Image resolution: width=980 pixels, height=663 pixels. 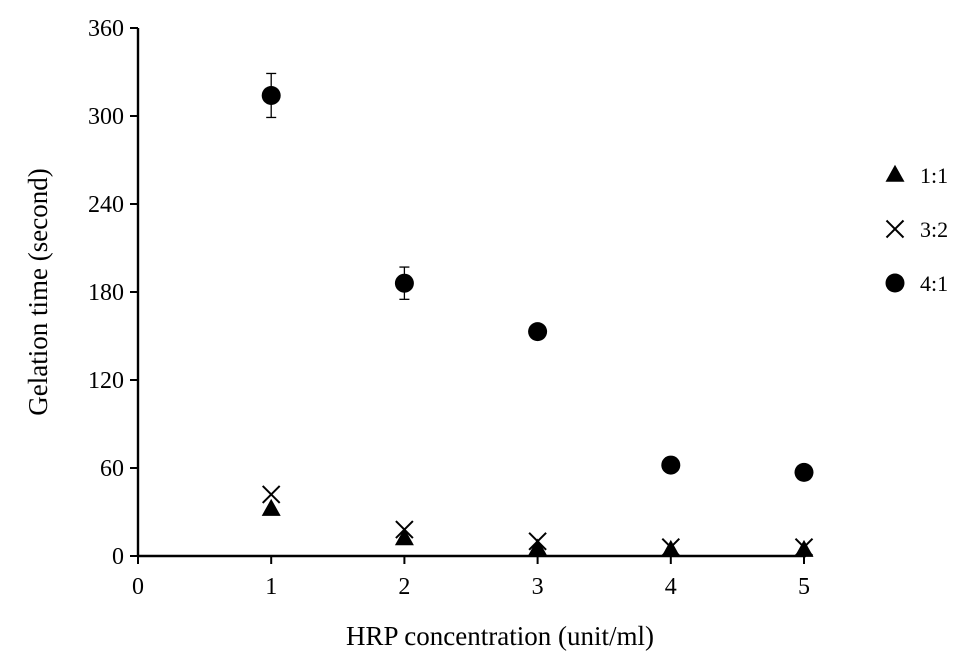 What do you see at coordinates (338, 186) in the screenshot?
I see `error-bars` at bounding box center [338, 186].